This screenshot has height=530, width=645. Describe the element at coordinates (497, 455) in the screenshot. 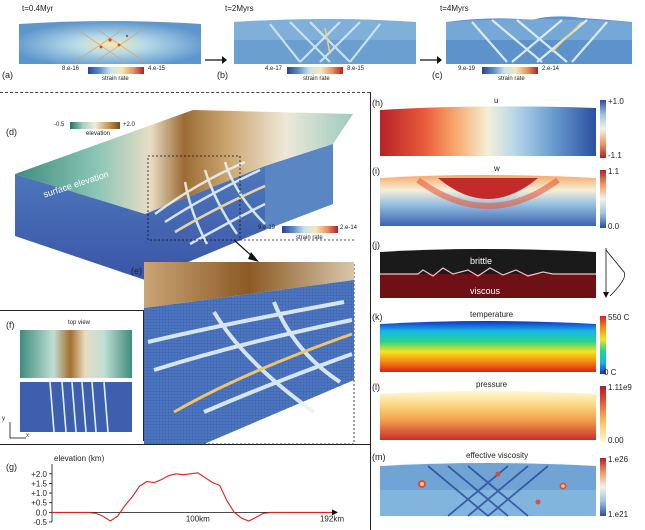

I see `panel-m-title: effective viscosity` at that location.